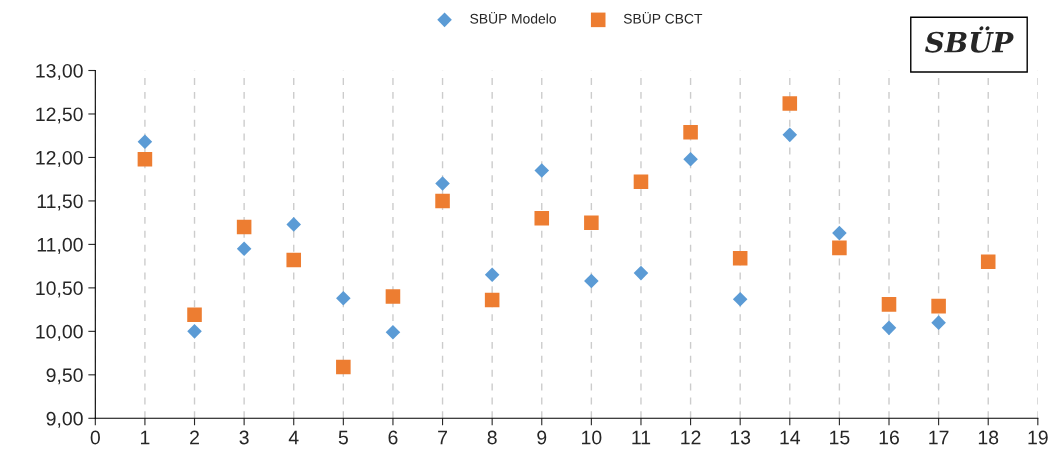 The height and width of the screenshot is (470, 1059). Describe the element at coordinates (1038, 437) in the screenshot. I see `x-tick-label: 19` at that location.